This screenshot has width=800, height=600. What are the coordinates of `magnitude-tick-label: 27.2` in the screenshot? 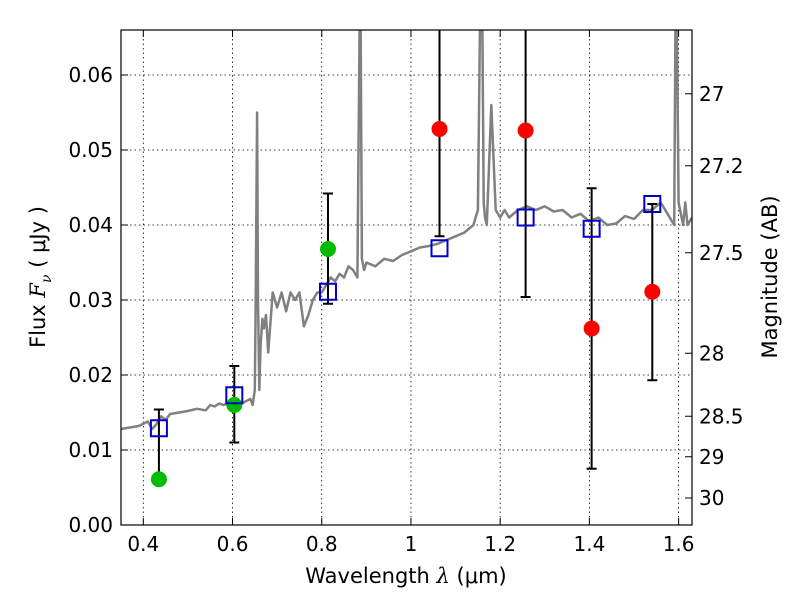 It's located at (721, 166).